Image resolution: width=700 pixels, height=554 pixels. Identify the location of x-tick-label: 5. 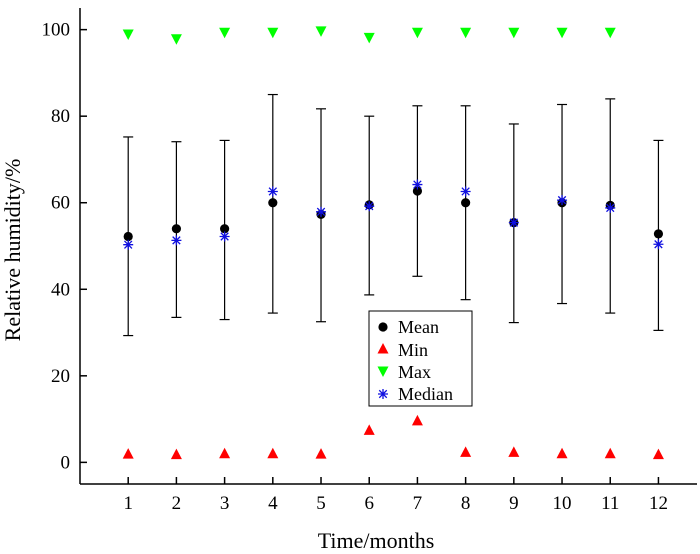
(321, 503).